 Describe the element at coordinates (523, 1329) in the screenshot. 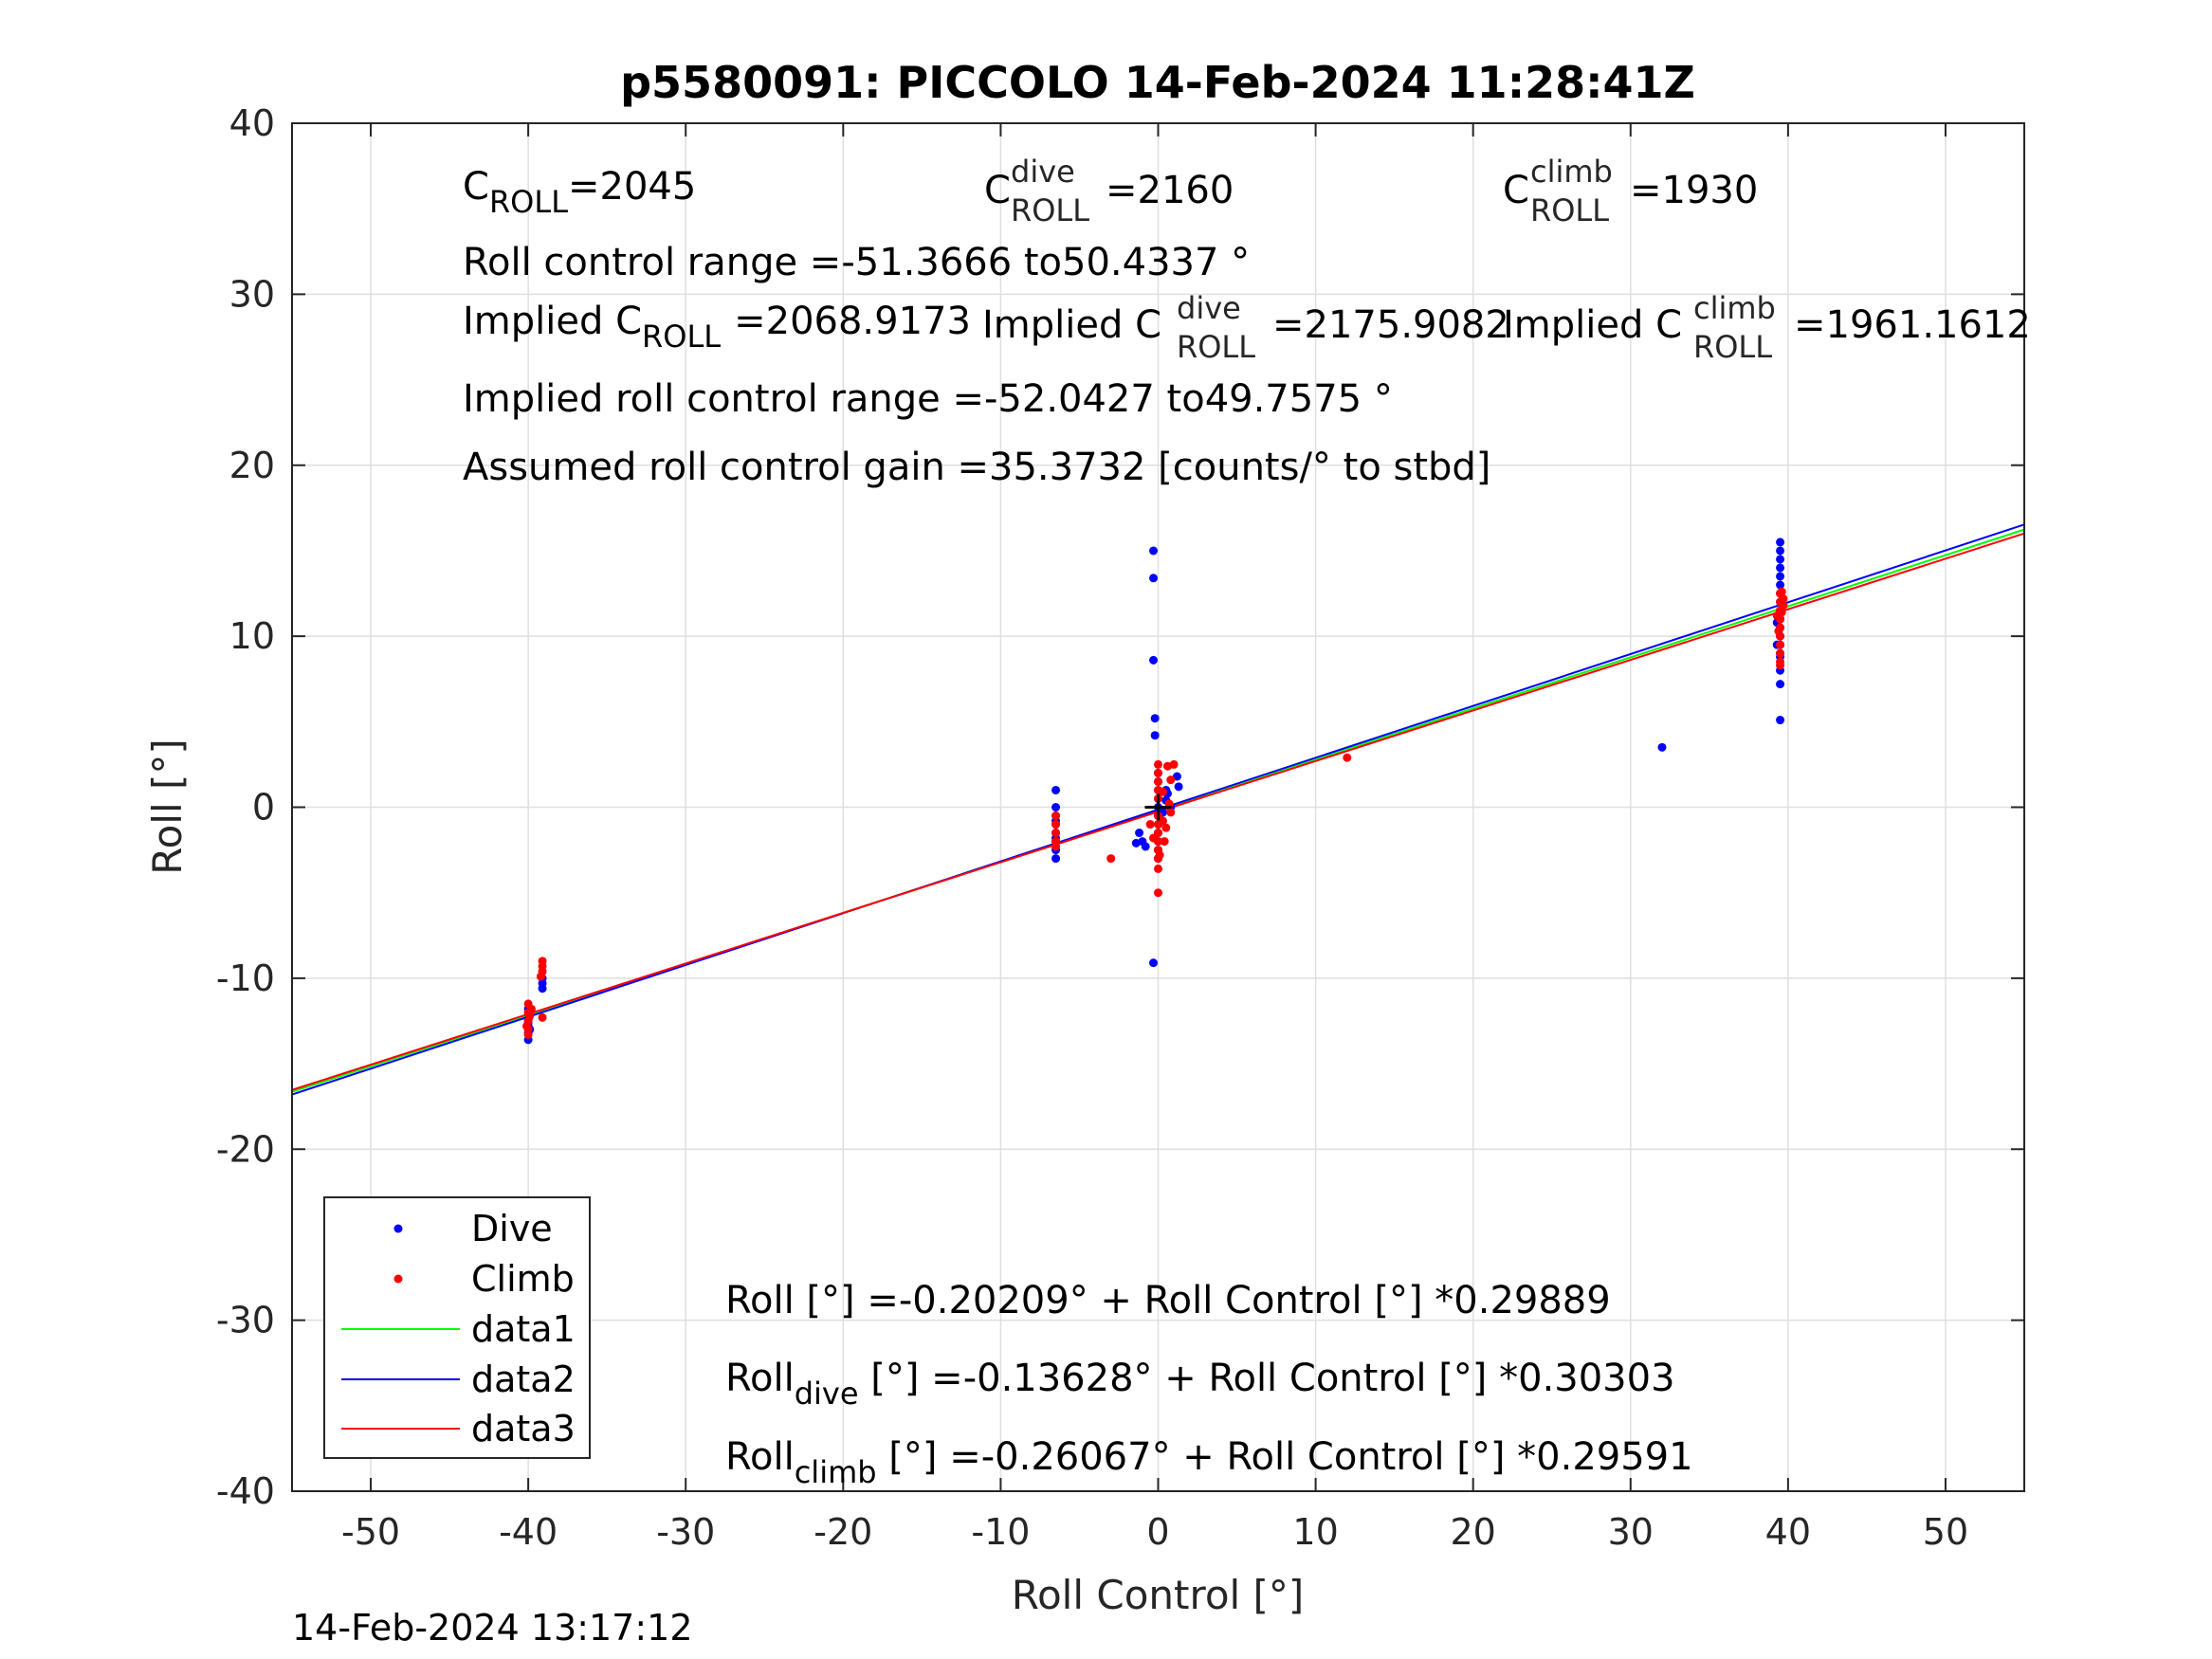

I see `legend-data1-label: data1` at that location.